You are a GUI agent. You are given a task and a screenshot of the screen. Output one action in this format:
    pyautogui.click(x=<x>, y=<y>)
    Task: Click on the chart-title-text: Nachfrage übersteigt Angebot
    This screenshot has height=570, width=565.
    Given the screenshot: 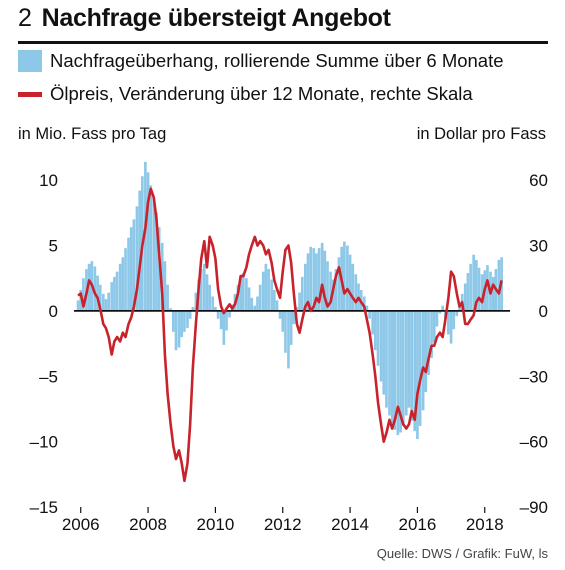 What is the action you would take?
    pyautogui.click(x=216, y=18)
    